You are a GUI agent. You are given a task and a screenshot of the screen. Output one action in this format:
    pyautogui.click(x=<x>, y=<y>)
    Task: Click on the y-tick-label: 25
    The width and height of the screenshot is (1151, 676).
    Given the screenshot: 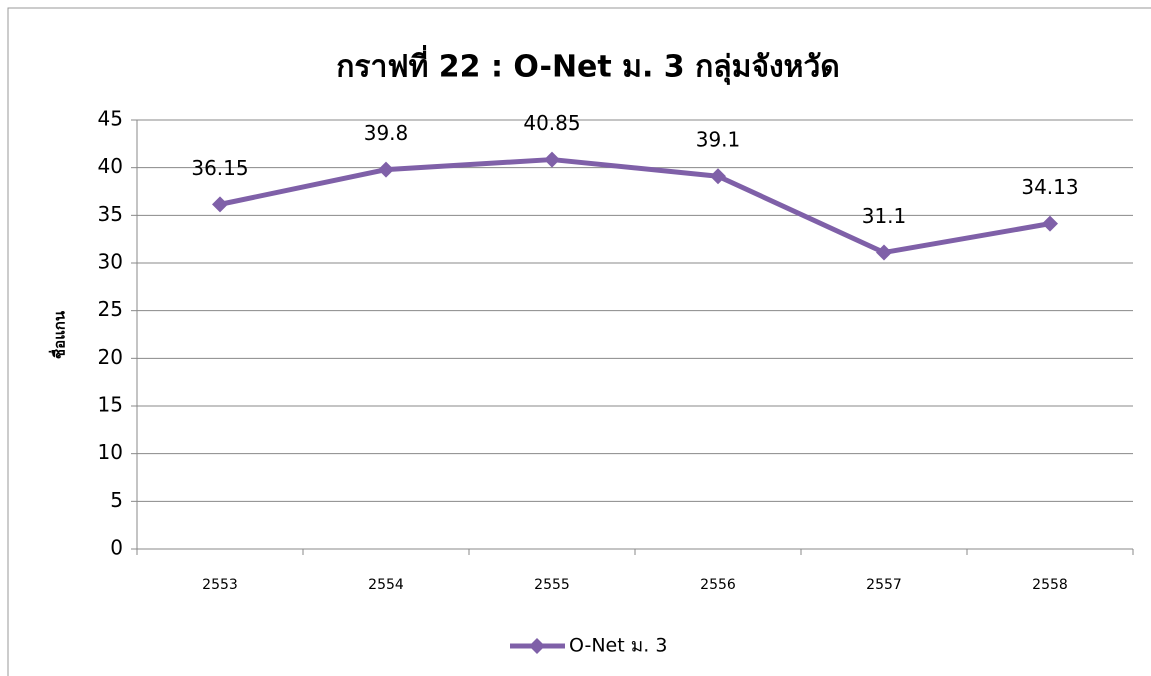 What is the action you would take?
    pyautogui.click(x=110, y=309)
    